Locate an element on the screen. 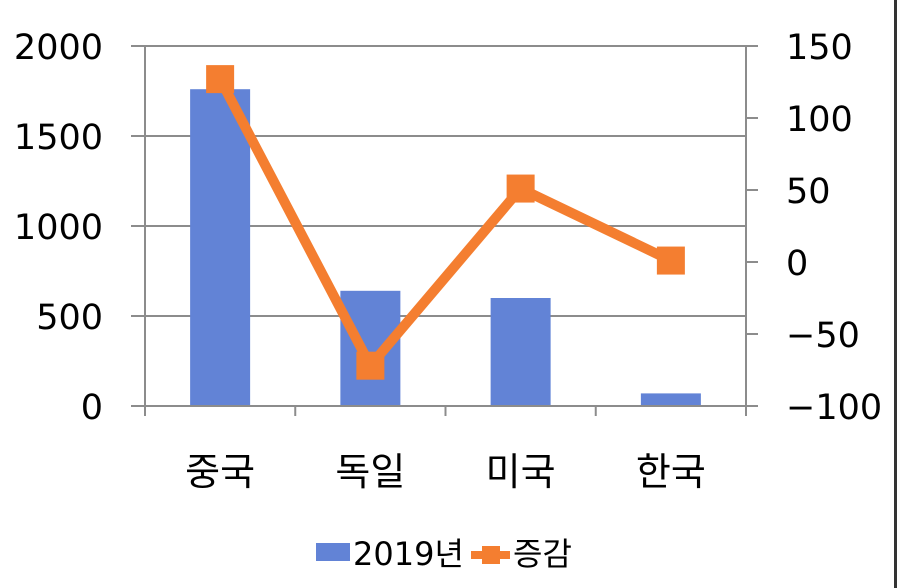  right-tick-label: −100 is located at coordinates (834, 408).